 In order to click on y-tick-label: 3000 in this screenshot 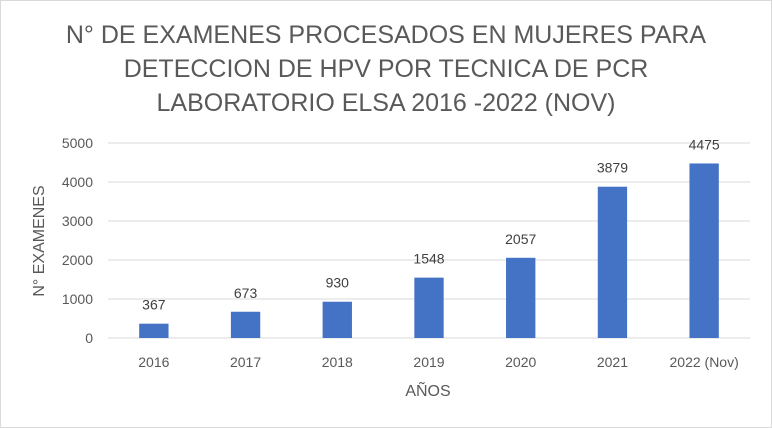, I will do `click(77, 221)`.